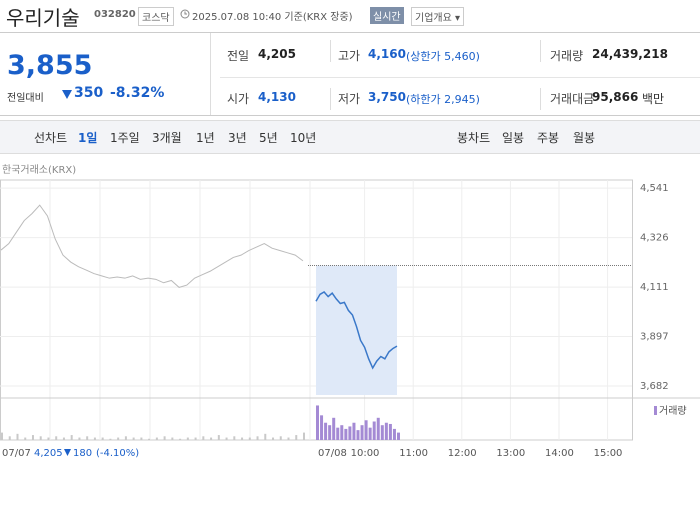  I want to click on chart-source: 한국거래소(KRX), so click(39, 170).